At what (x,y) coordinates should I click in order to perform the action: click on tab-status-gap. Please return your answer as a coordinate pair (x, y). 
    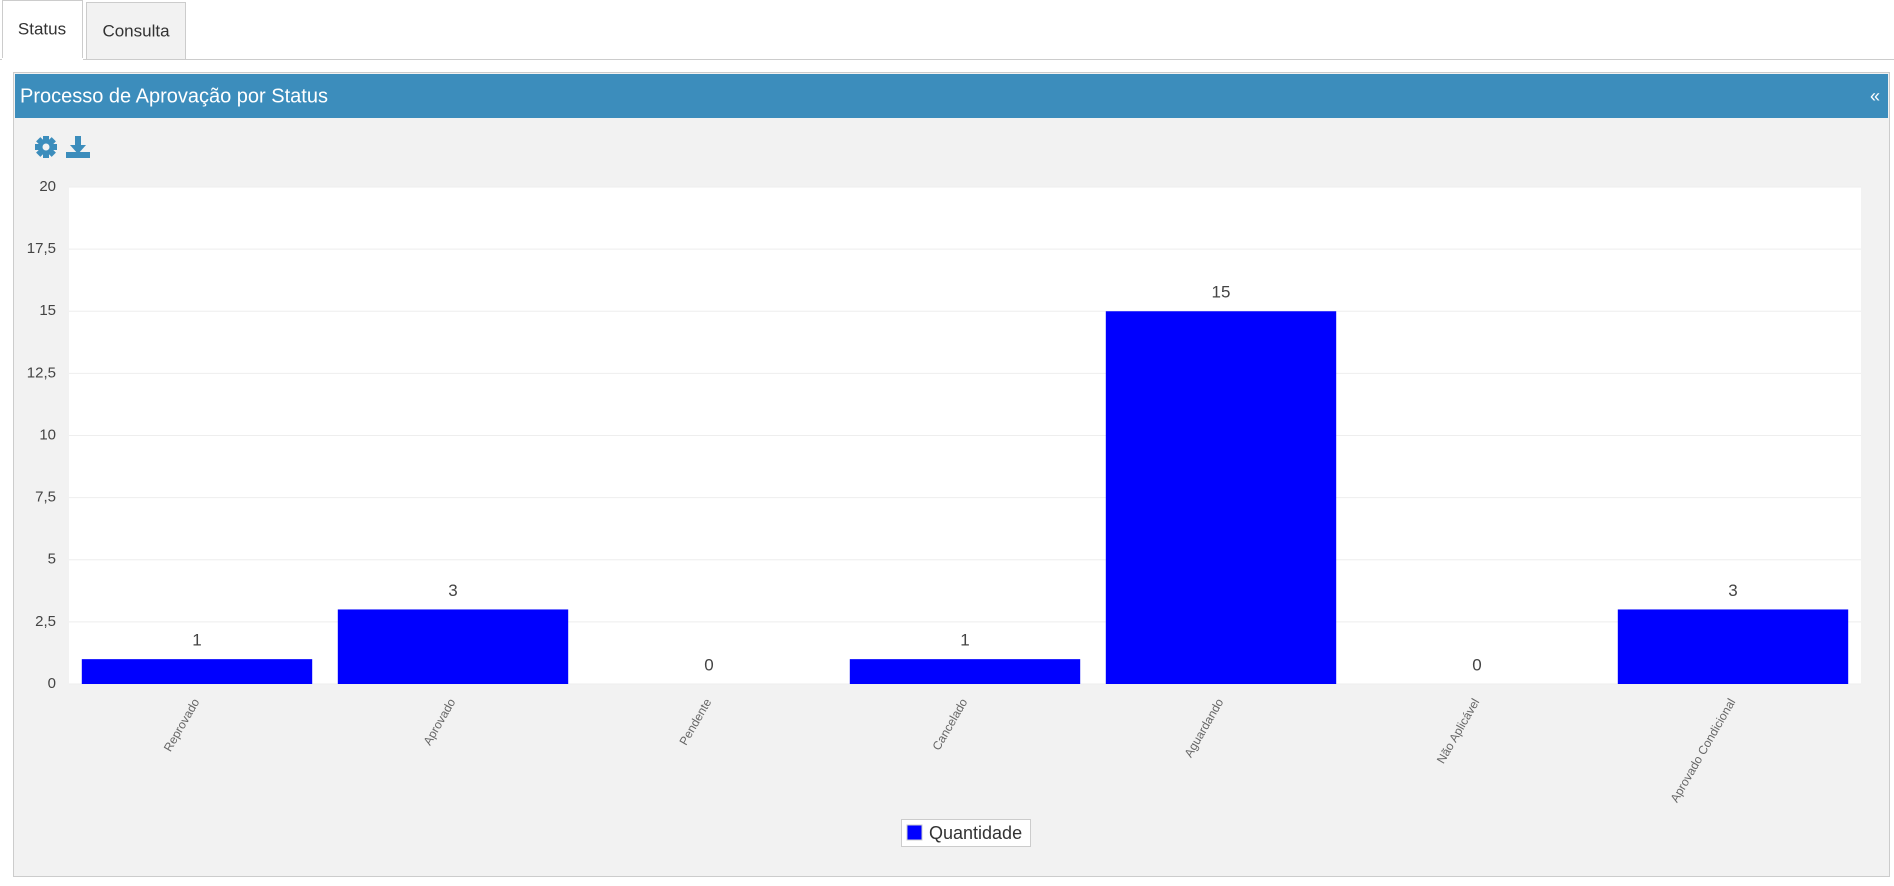
    Looking at the image, I should click on (42, 60).